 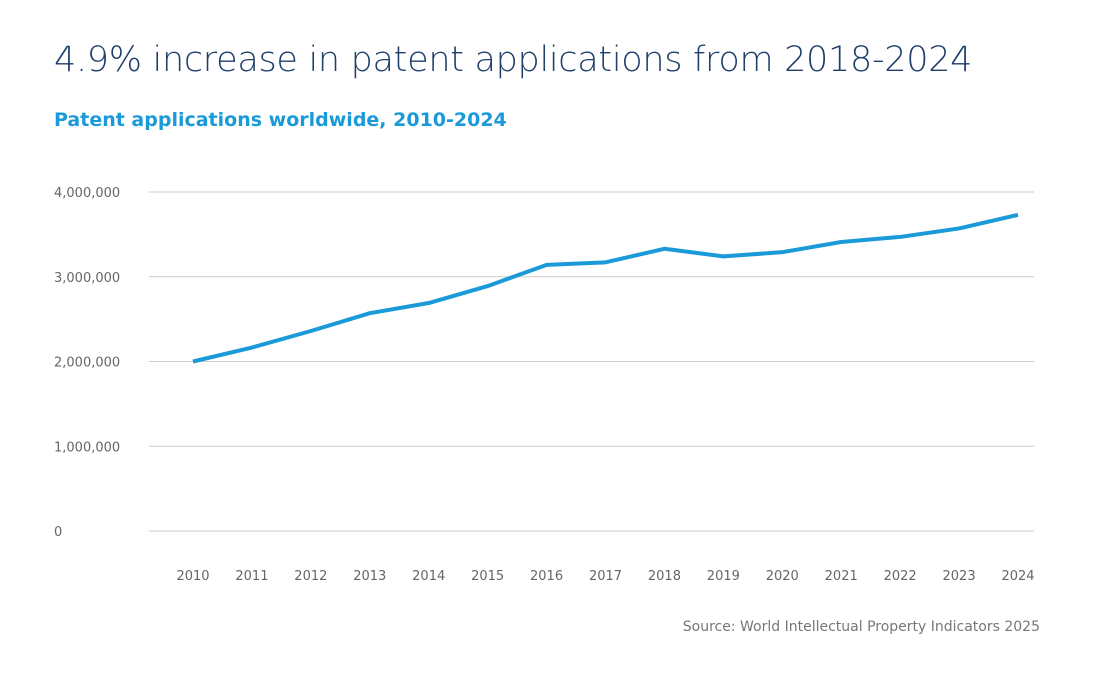 I want to click on x-tick-label: 2012, so click(x=310, y=576).